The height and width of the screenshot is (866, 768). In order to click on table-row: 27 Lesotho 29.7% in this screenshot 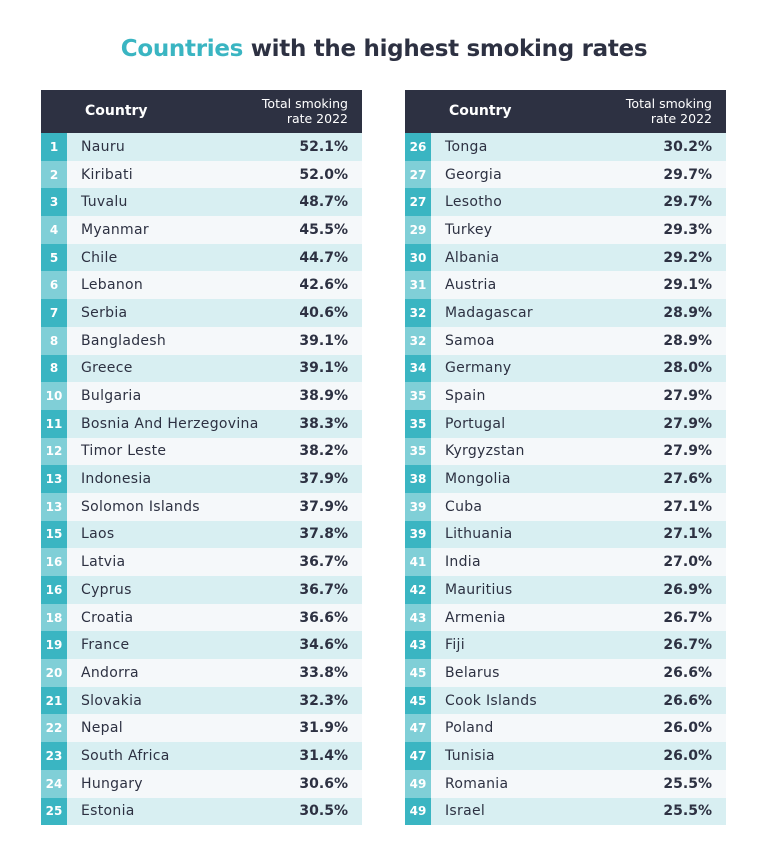, I will do `click(565, 202)`.